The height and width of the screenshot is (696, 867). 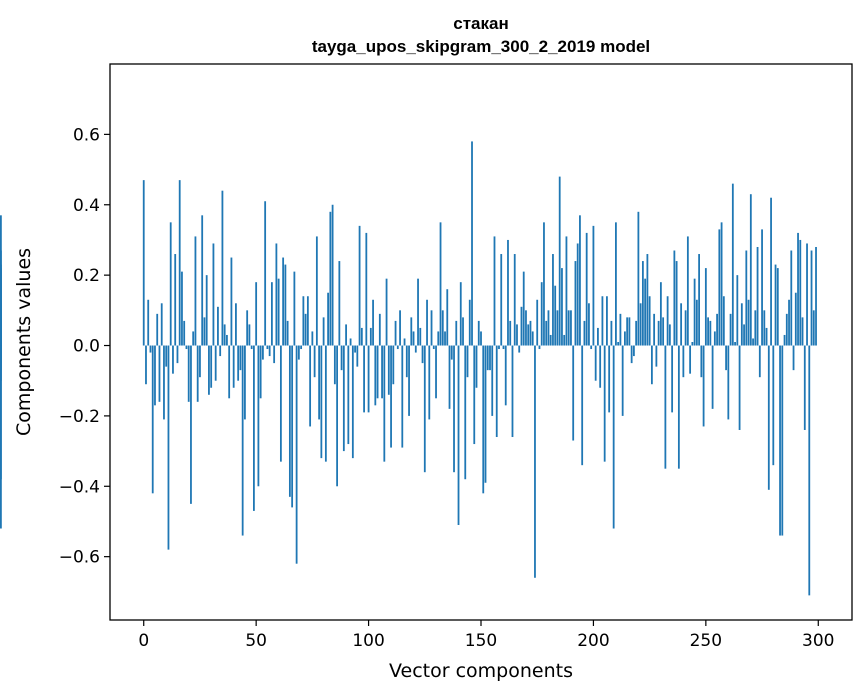 What do you see at coordinates (593, 641) in the screenshot?
I see `x-tick-label: 200` at bounding box center [593, 641].